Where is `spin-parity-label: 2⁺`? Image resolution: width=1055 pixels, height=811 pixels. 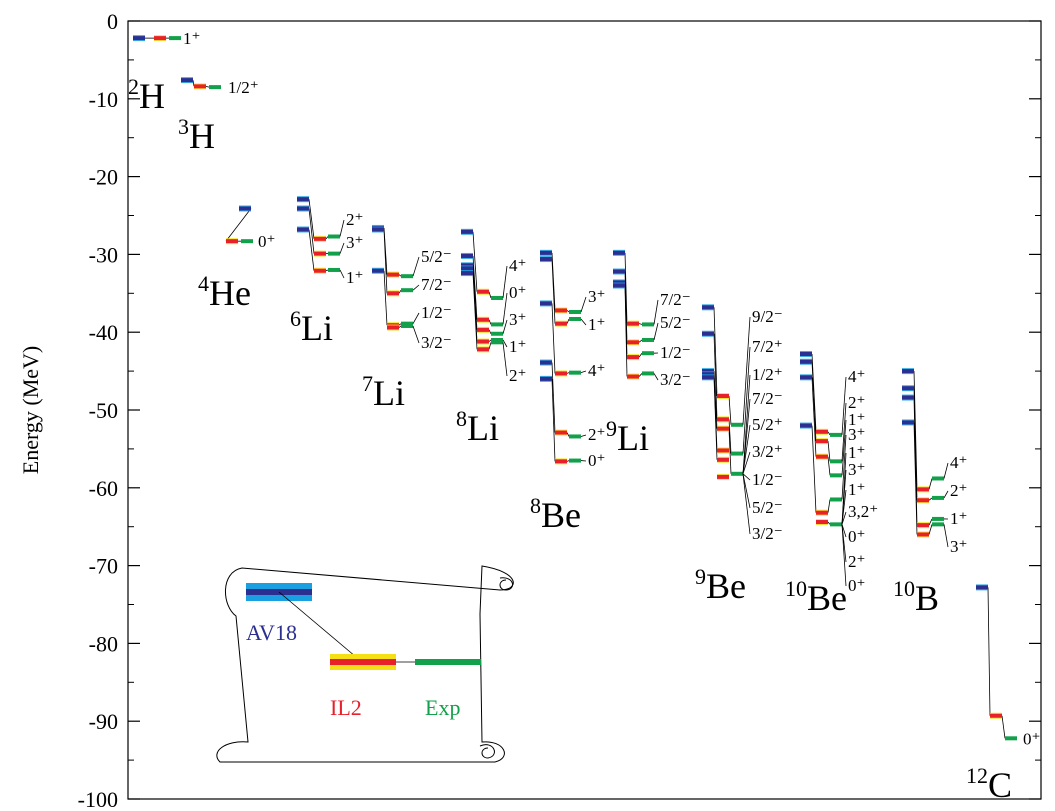 spin-parity-label: 2⁺ is located at coordinates (958, 490).